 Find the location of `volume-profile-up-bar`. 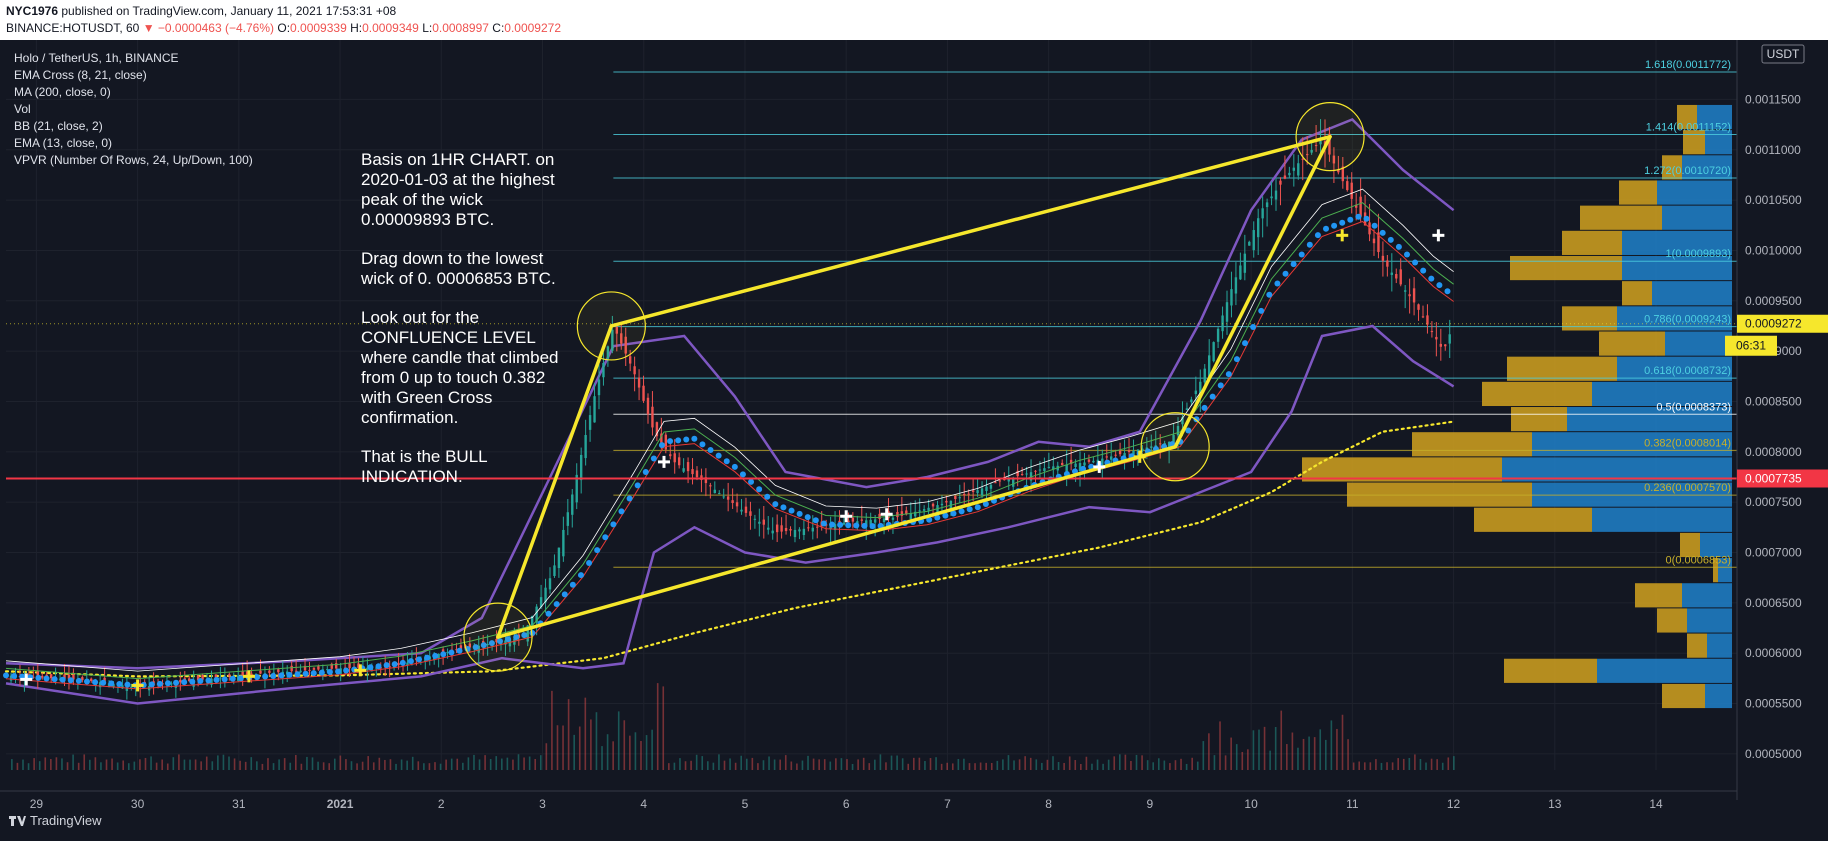

volume-profile-up-bar is located at coordinates (1718, 696).